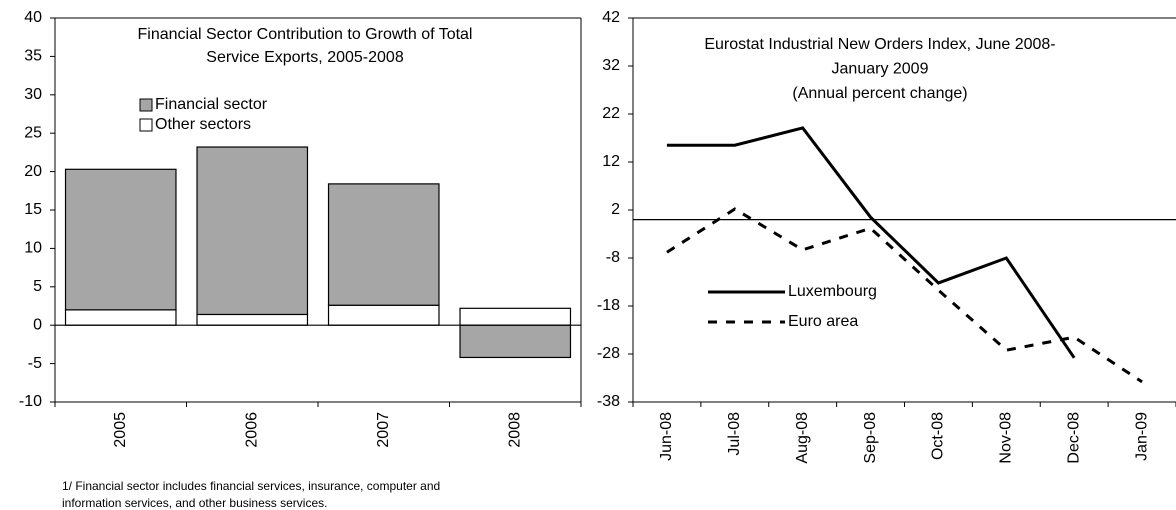 The image size is (1176, 510). Describe the element at coordinates (514, 430) in the screenshot. I see `x-tick-label: 2008` at that location.